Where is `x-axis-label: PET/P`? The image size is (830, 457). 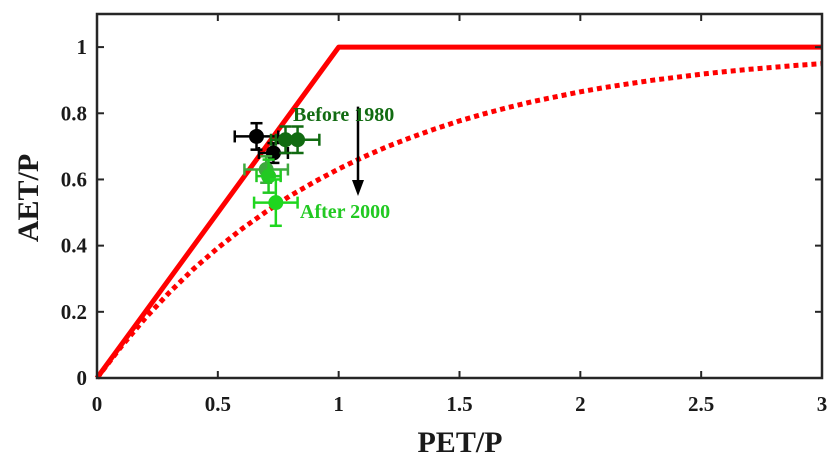 x-axis-label: PET/P is located at coordinates (459, 441).